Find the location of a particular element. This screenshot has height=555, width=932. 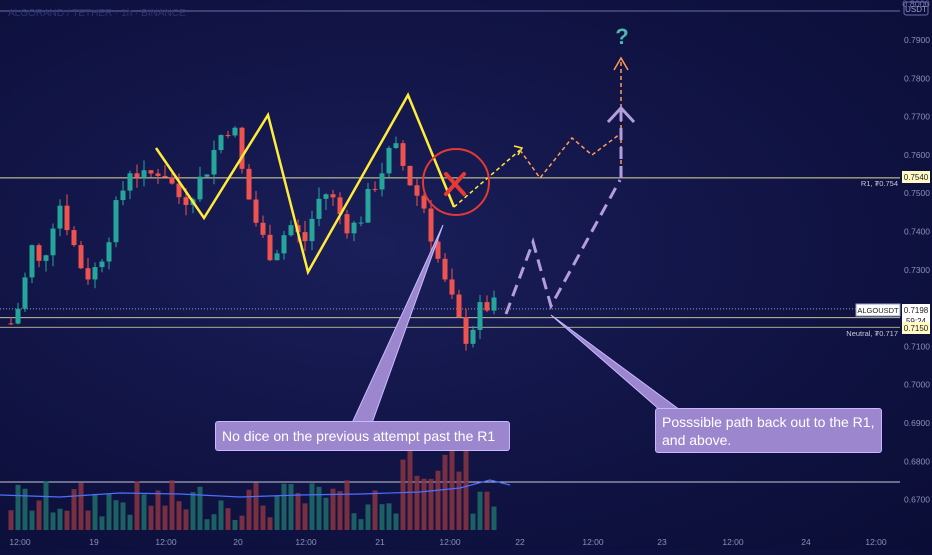

price-tick-label: 0.7800 is located at coordinates (917, 78).